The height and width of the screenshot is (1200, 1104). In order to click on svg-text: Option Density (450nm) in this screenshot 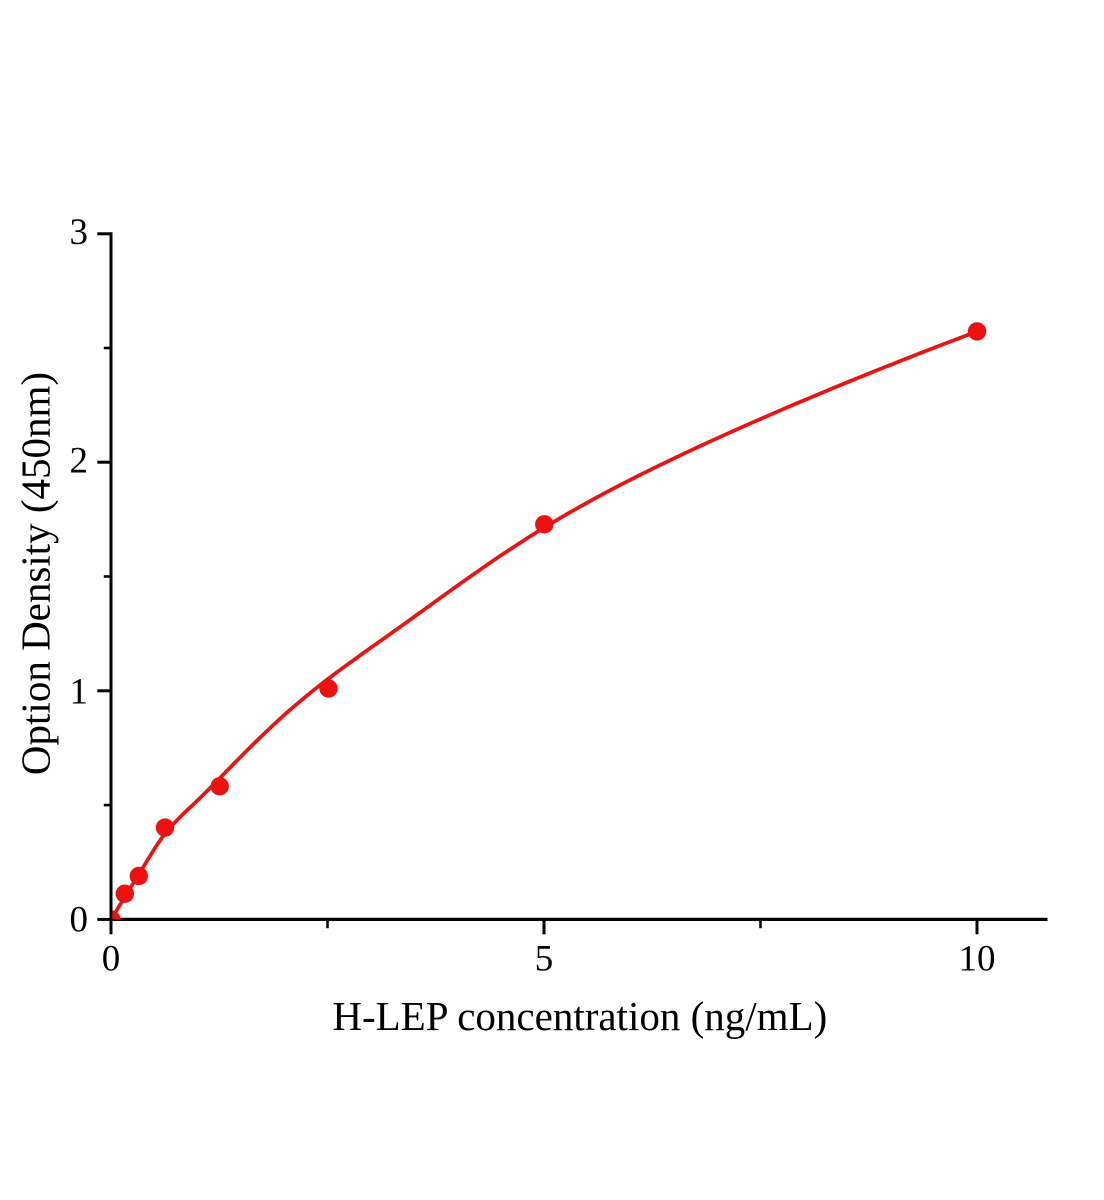, I will do `click(36, 573)`.